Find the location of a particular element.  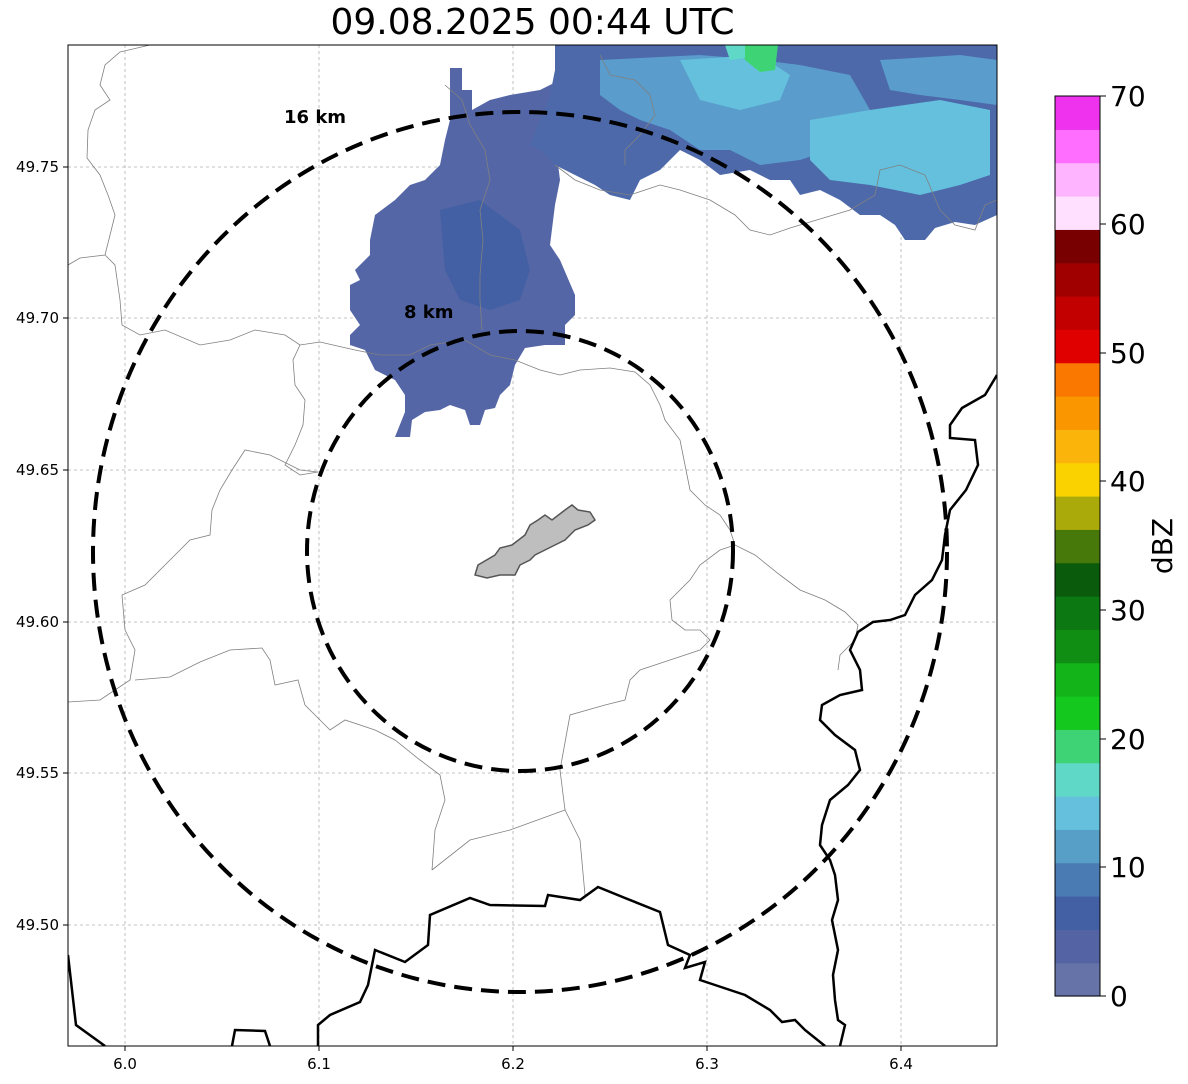

colorbar-tick-label: 40 is located at coordinates (1128, 481).